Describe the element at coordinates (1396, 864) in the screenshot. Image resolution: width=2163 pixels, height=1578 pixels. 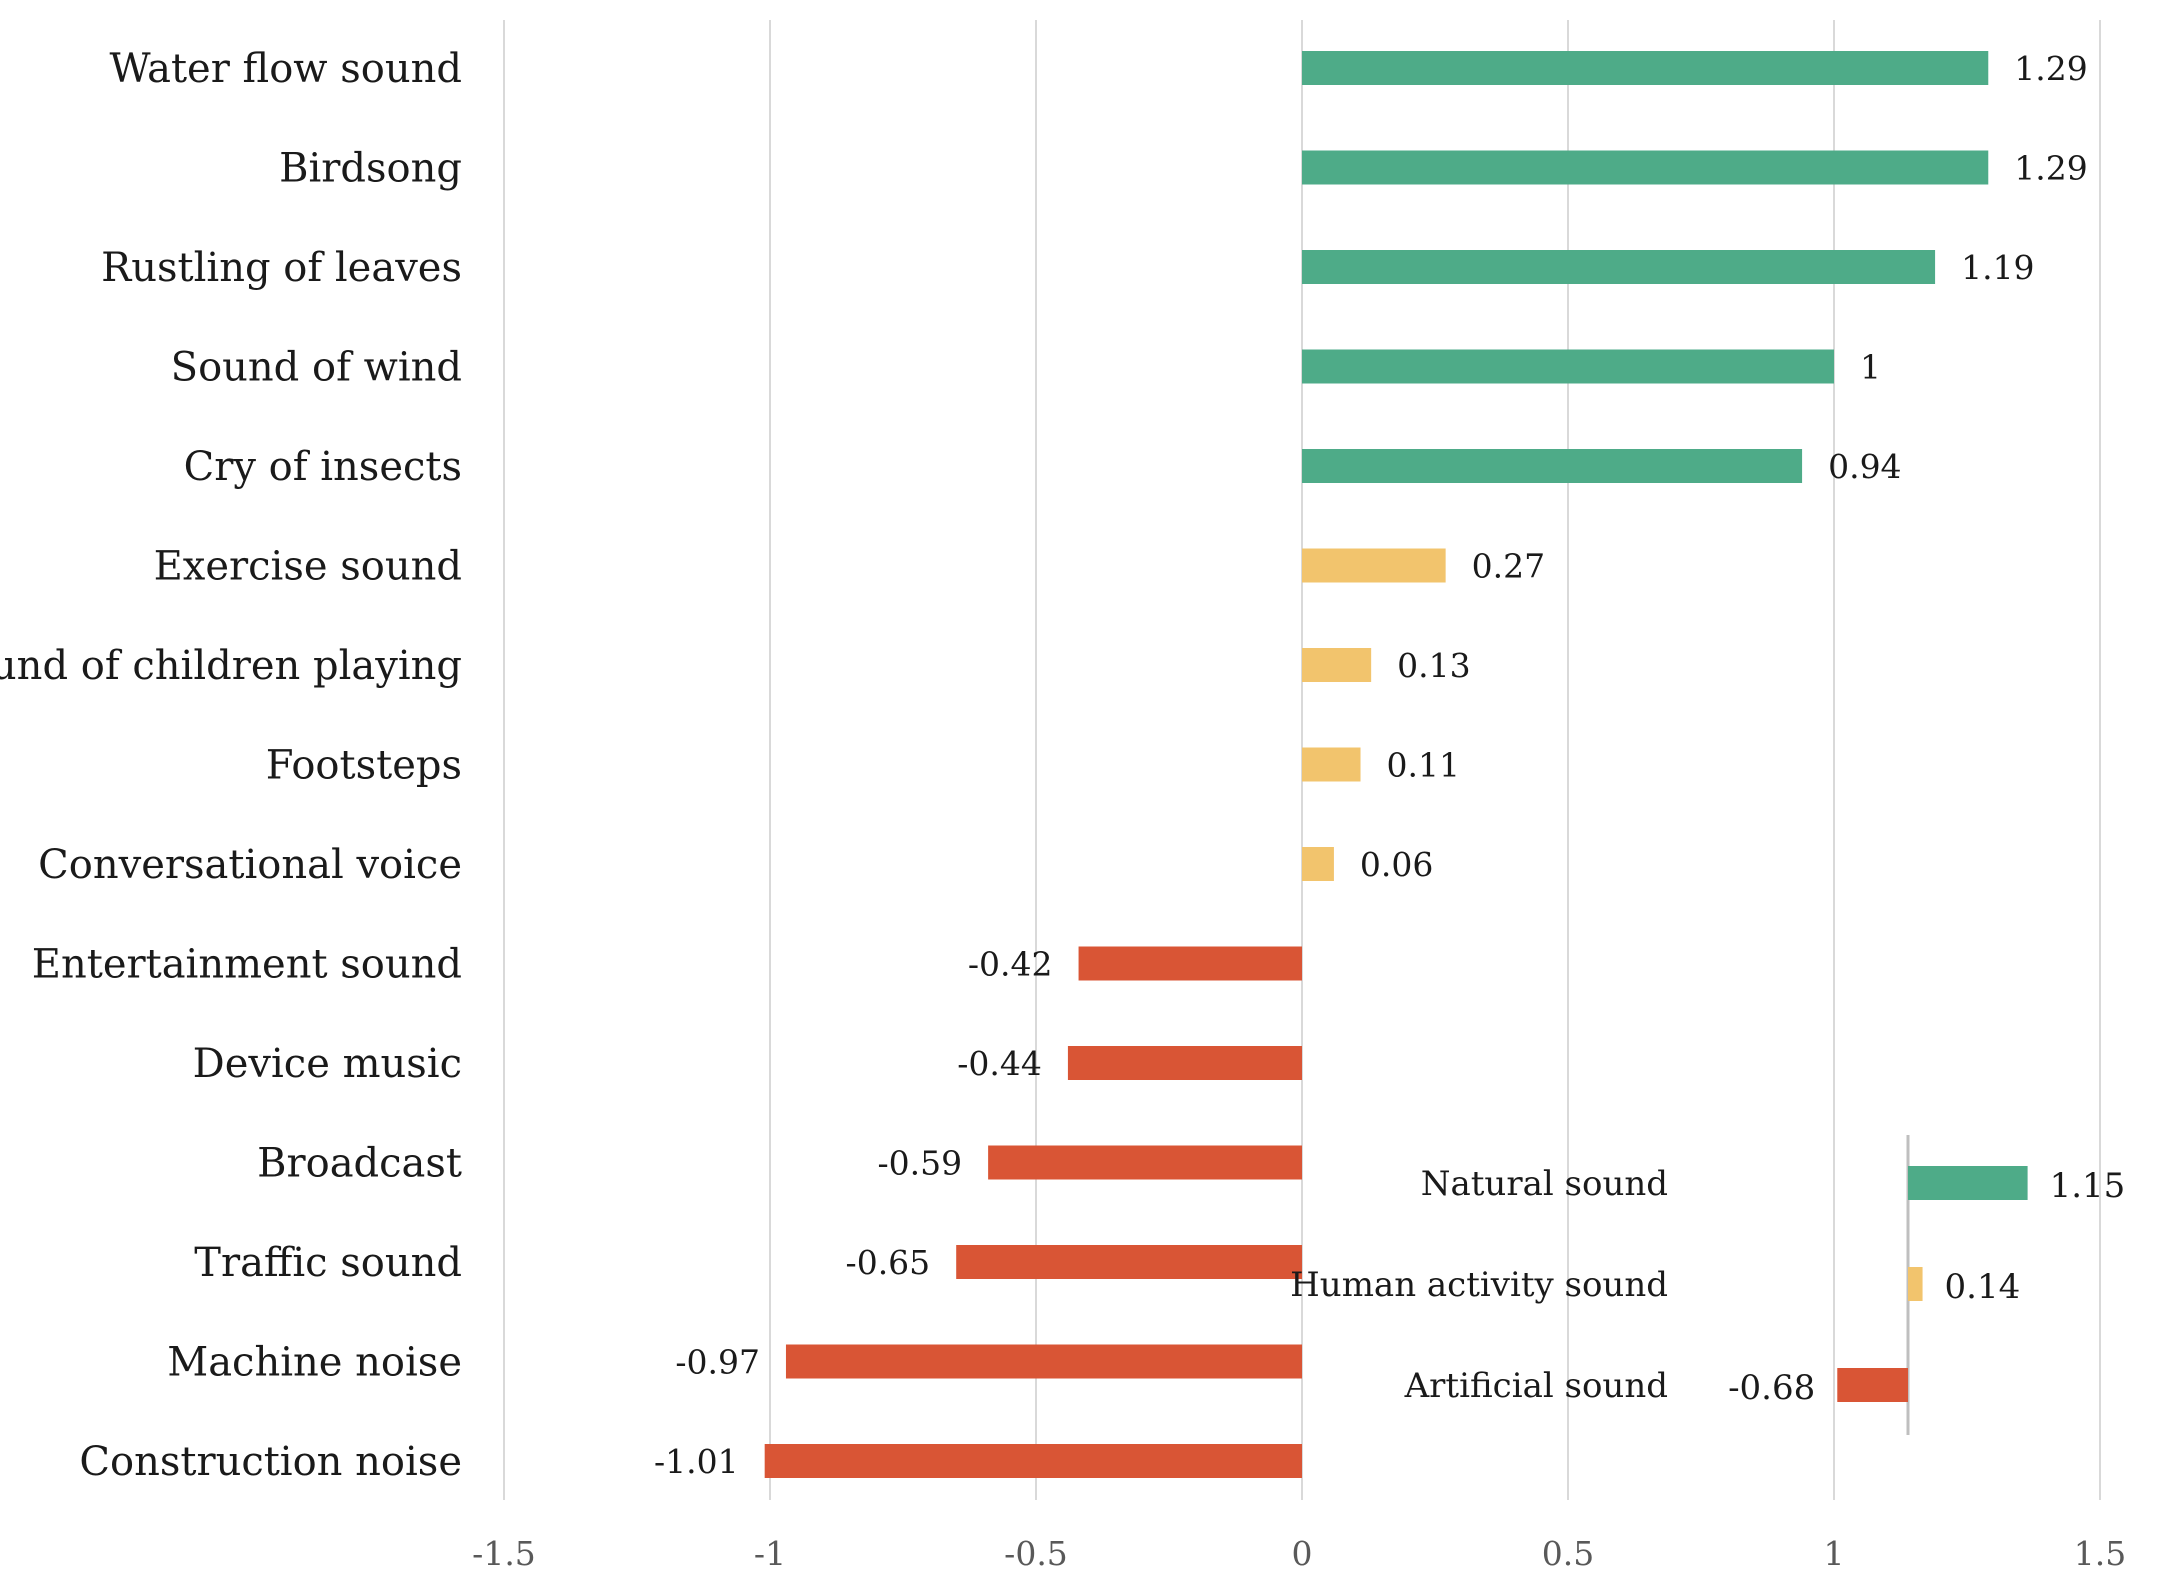
I see `value-label: 0.06` at that location.